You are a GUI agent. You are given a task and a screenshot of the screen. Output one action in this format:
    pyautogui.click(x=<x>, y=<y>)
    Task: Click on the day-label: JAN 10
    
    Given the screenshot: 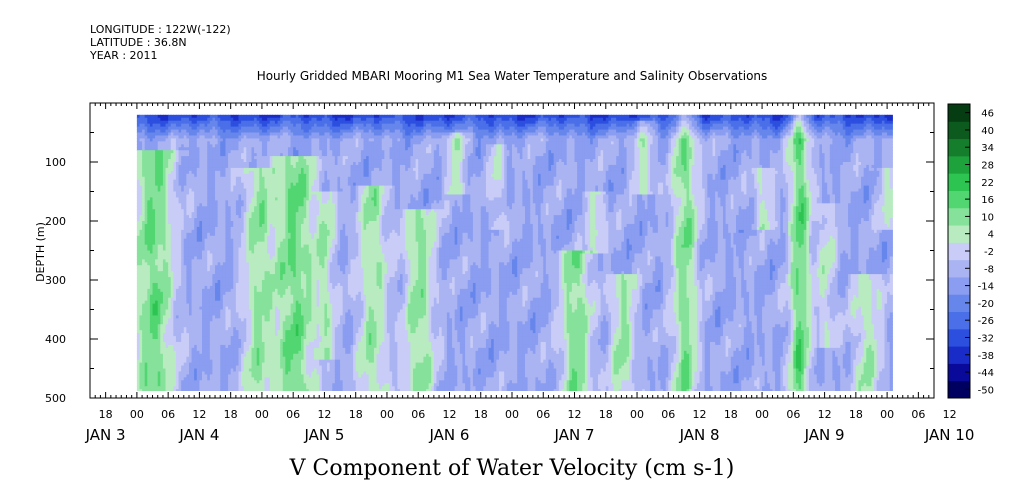 What is the action you would take?
    pyautogui.click(x=949, y=435)
    